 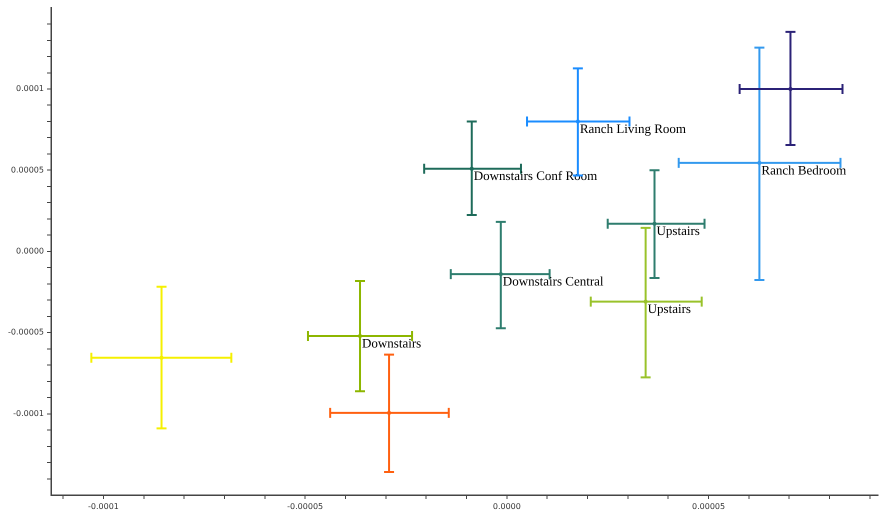 What do you see at coordinates (392, 342) in the screenshot?
I see `series-label: Downstairs` at bounding box center [392, 342].